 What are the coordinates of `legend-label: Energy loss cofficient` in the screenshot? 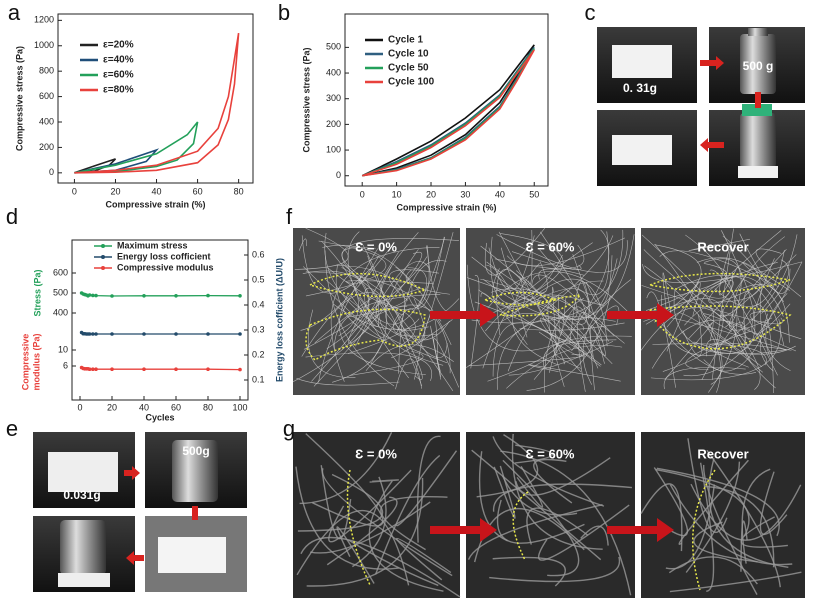 It's located at (164, 256).